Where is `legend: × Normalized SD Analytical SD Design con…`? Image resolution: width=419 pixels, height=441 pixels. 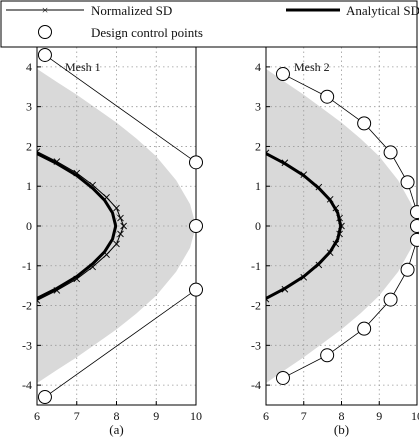
legend: × Normalized SD Analytical SD Design con… is located at coordinates (209, 24).